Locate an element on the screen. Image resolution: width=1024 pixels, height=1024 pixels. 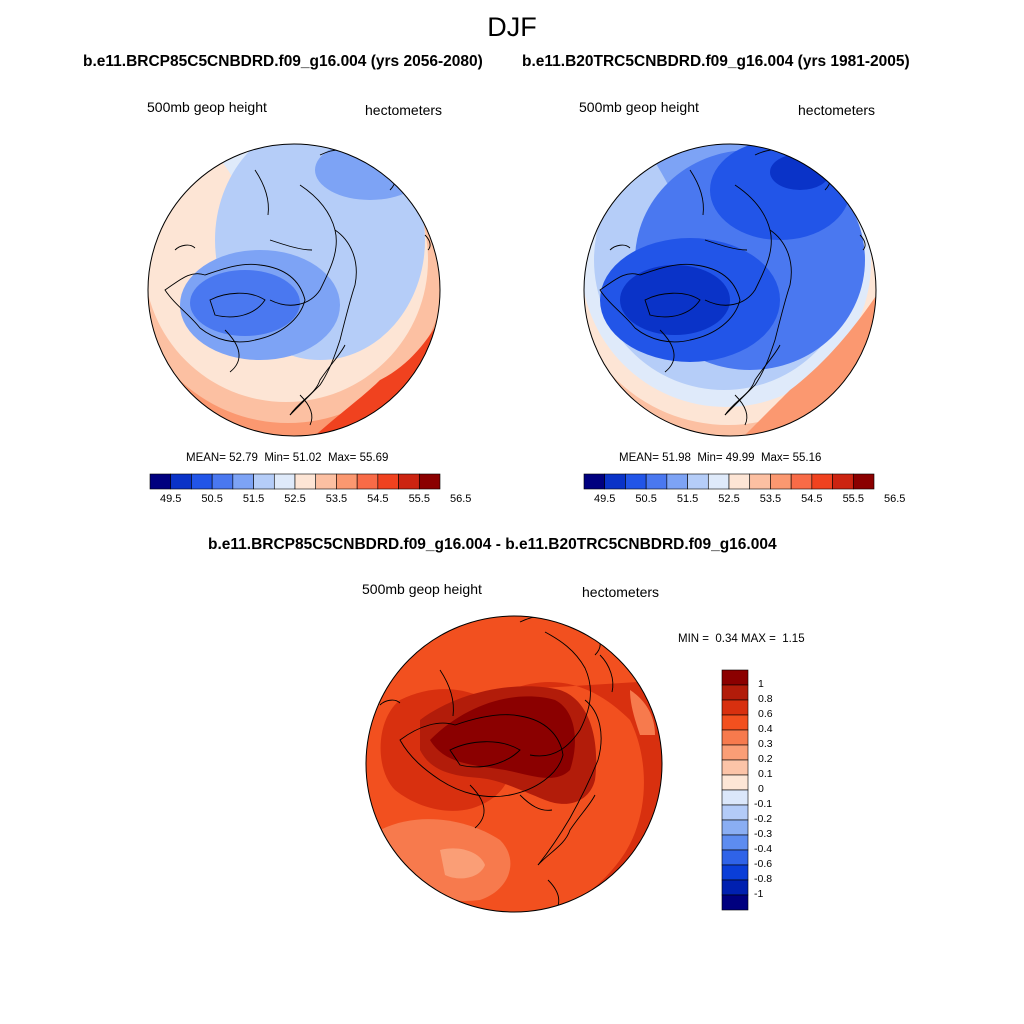
colorbar-tick-label: 0.3 is located at coordinates (765, 744).